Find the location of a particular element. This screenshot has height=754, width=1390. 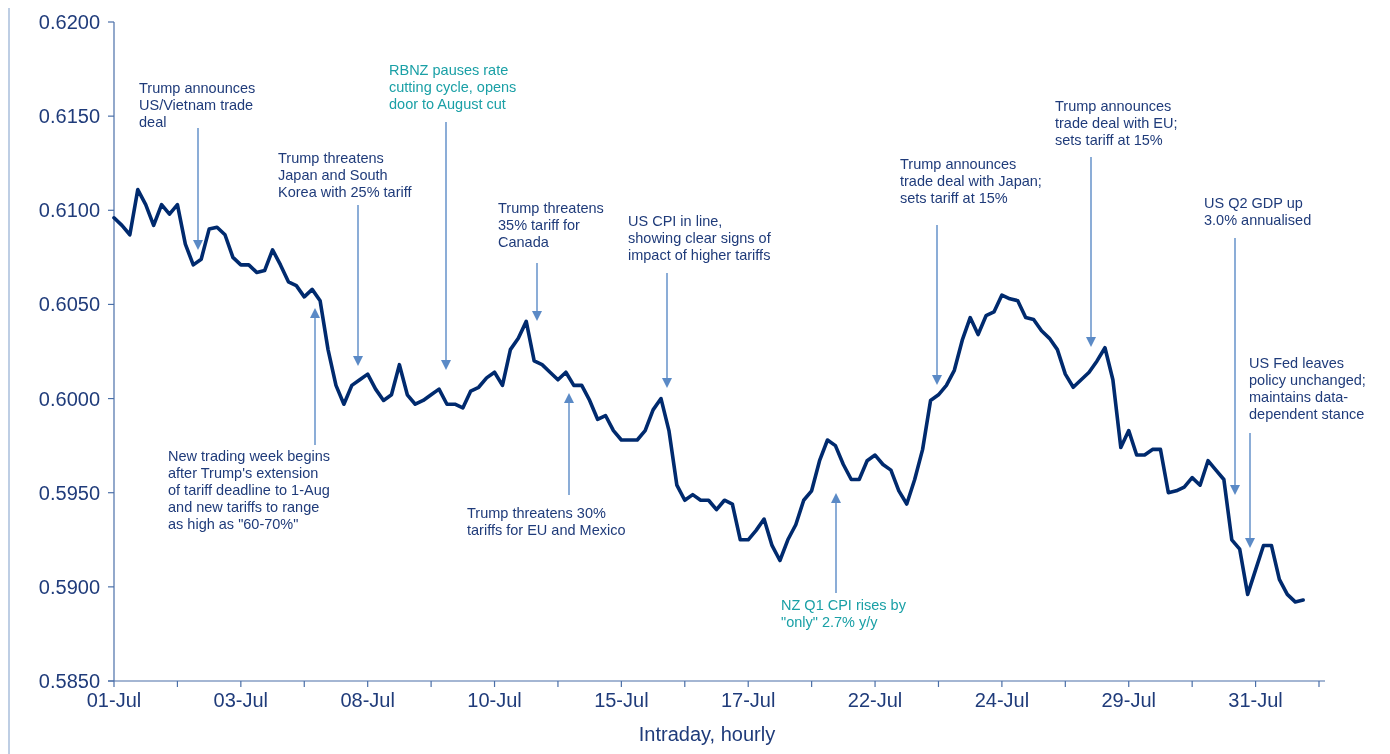

x-tick-label: 29-Jul is located at coordinates (1128, 700).